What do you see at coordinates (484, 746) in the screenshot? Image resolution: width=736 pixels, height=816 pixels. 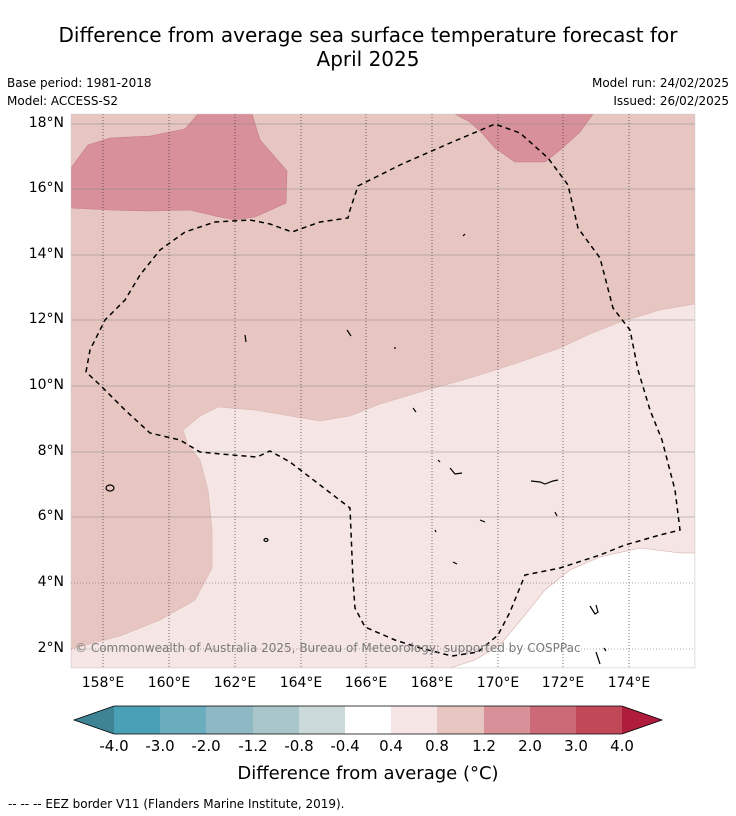 I see `colorbar-tick-label: 1.2` at bounding box center [484, 746].